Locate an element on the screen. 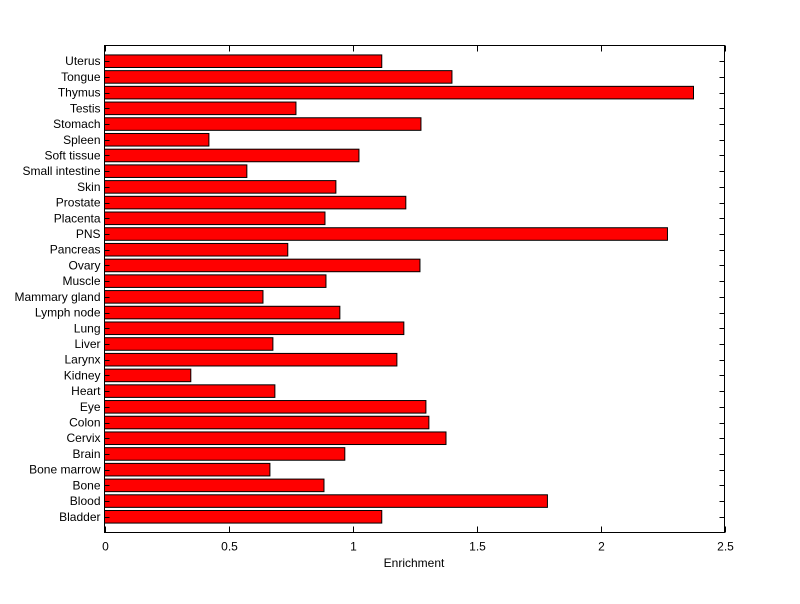  y-tick-label: Bone marrow is located at coordinates (65, 470).